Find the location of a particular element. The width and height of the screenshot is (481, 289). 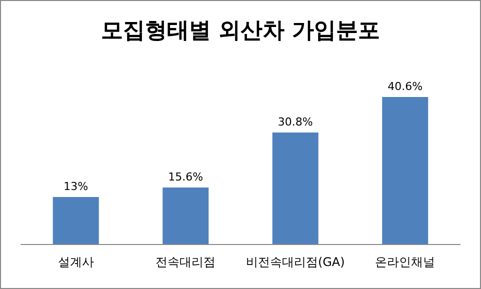

data-label: 30.8% is located at coordinates (295, 122).